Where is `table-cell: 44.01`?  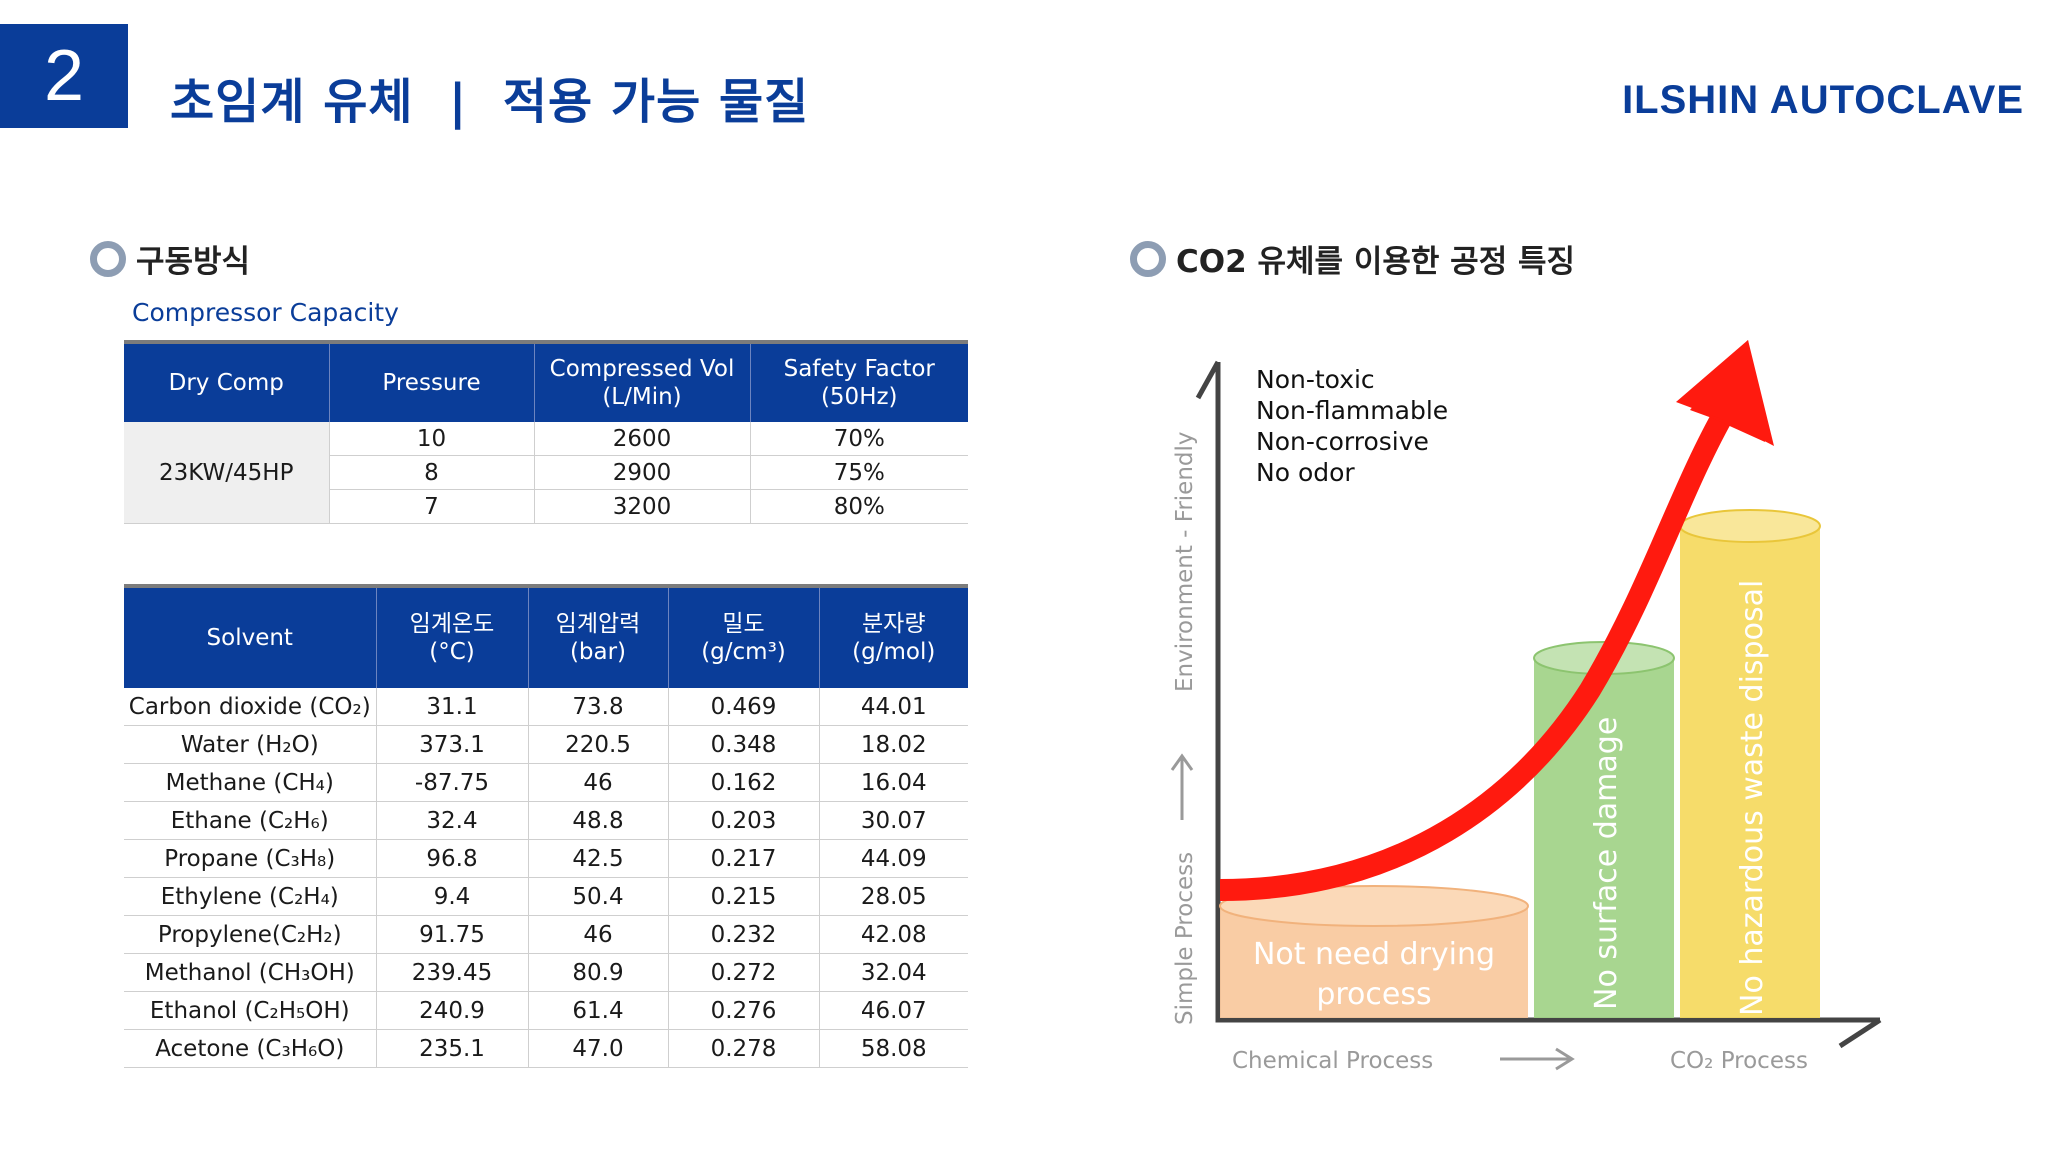
table-cell: 44.01 is located at coordinates (893, 707).